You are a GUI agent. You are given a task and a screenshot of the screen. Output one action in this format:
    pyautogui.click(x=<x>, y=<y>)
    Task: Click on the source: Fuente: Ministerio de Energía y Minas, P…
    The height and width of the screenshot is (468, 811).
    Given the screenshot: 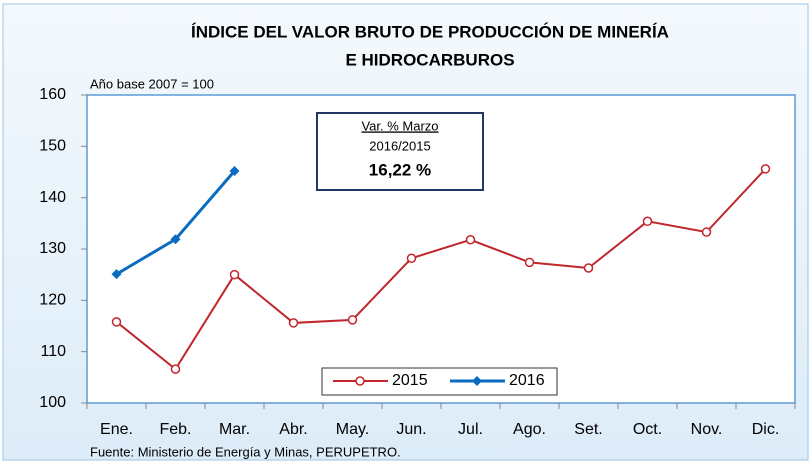 What is the action you would take?
    pyautogui.click(x=245, y=451)
    